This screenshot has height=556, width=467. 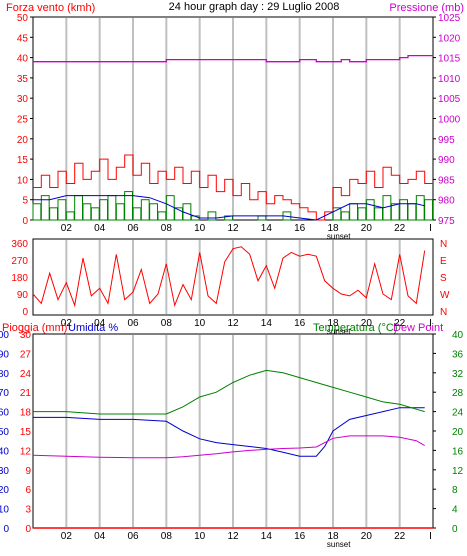 What do you see at coordinates (26, 374) in the screenshot?
I see `rain-tick-label: 24` at bounding box center [26, 374].